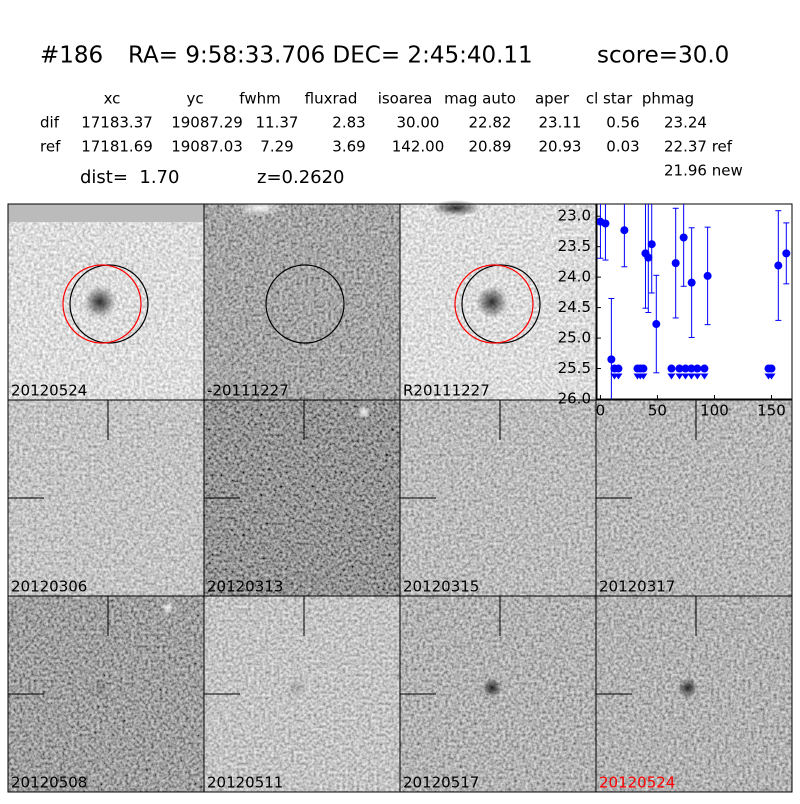 This screenshot has height=804, width=800. Describe the element at coordinates (49, 587) in the screenshot. I see `stamp-label: 20120306` at that location.